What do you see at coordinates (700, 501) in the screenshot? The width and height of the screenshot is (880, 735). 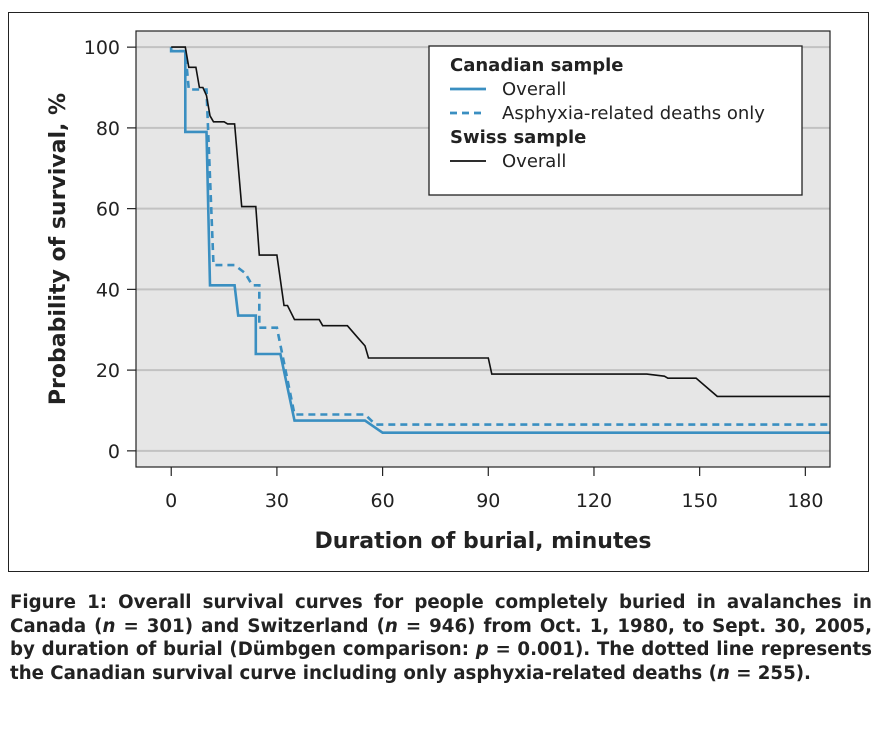 I see `x-tick-label-150: 150` at bounding box center [700, 501].